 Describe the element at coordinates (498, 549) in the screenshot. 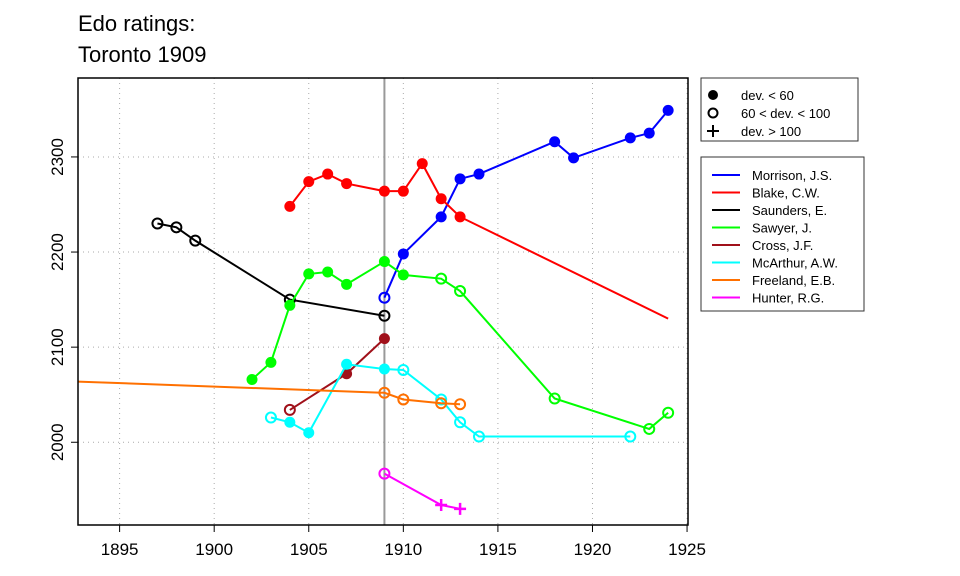

I see `x-tick-label: 1915` at that location.